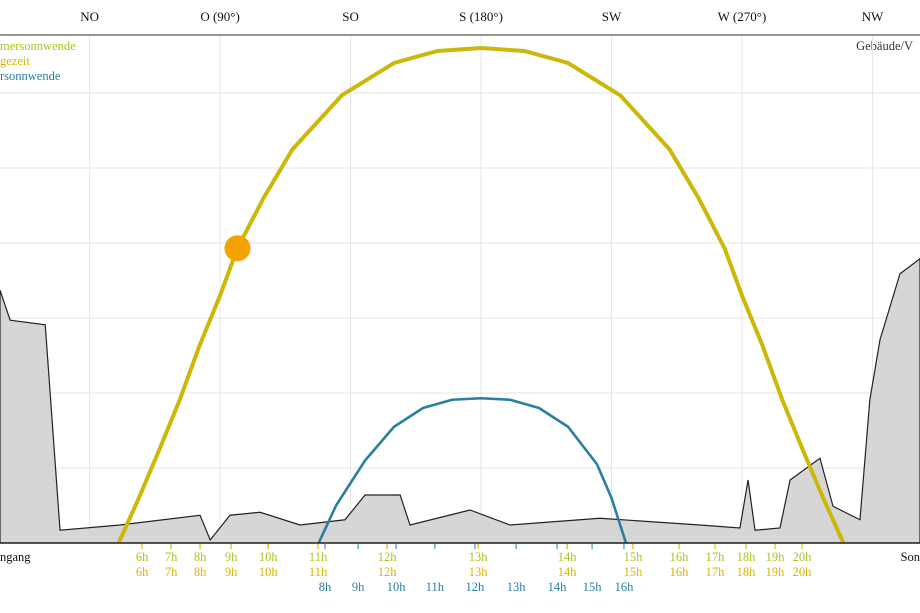 The width and height of the screenshot is (920, 613). What do you see at coordinates (15, 61) in the screenshot?
I see `legend-label: gezeit` at bounding box center [15, 61].